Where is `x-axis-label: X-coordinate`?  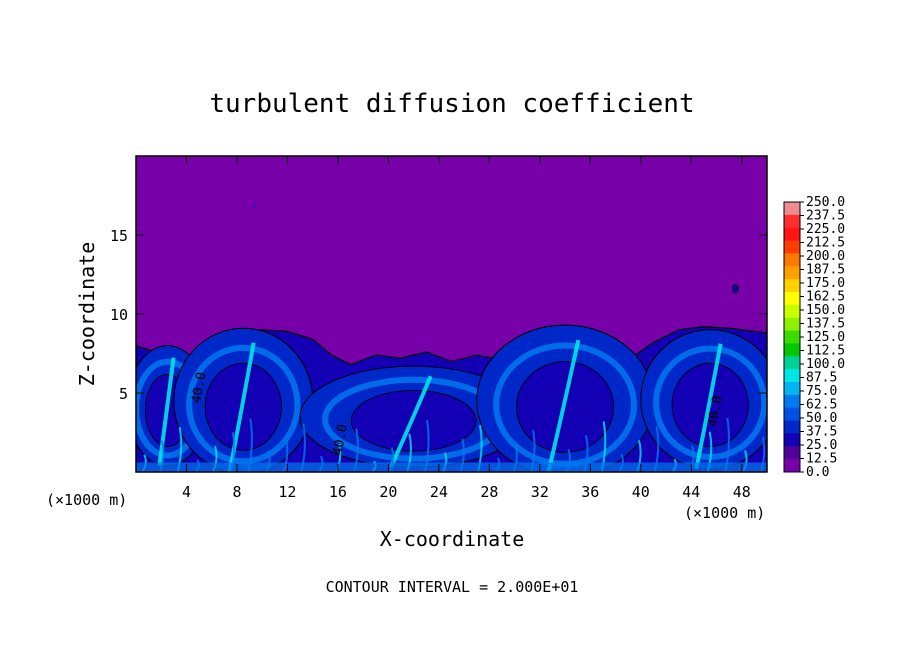 x-axis-label: X-coordinate is located at coordinates (452, 539).